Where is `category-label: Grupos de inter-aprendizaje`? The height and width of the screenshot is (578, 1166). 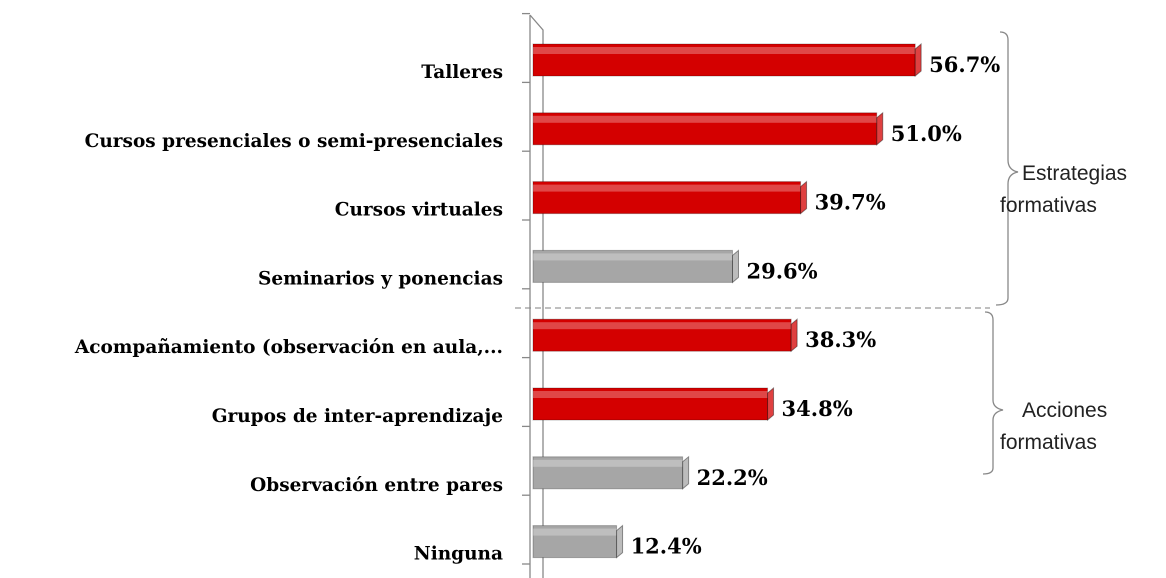 category-label: Grupos de inter-aprendizaje is located at coordinates (357, 416).